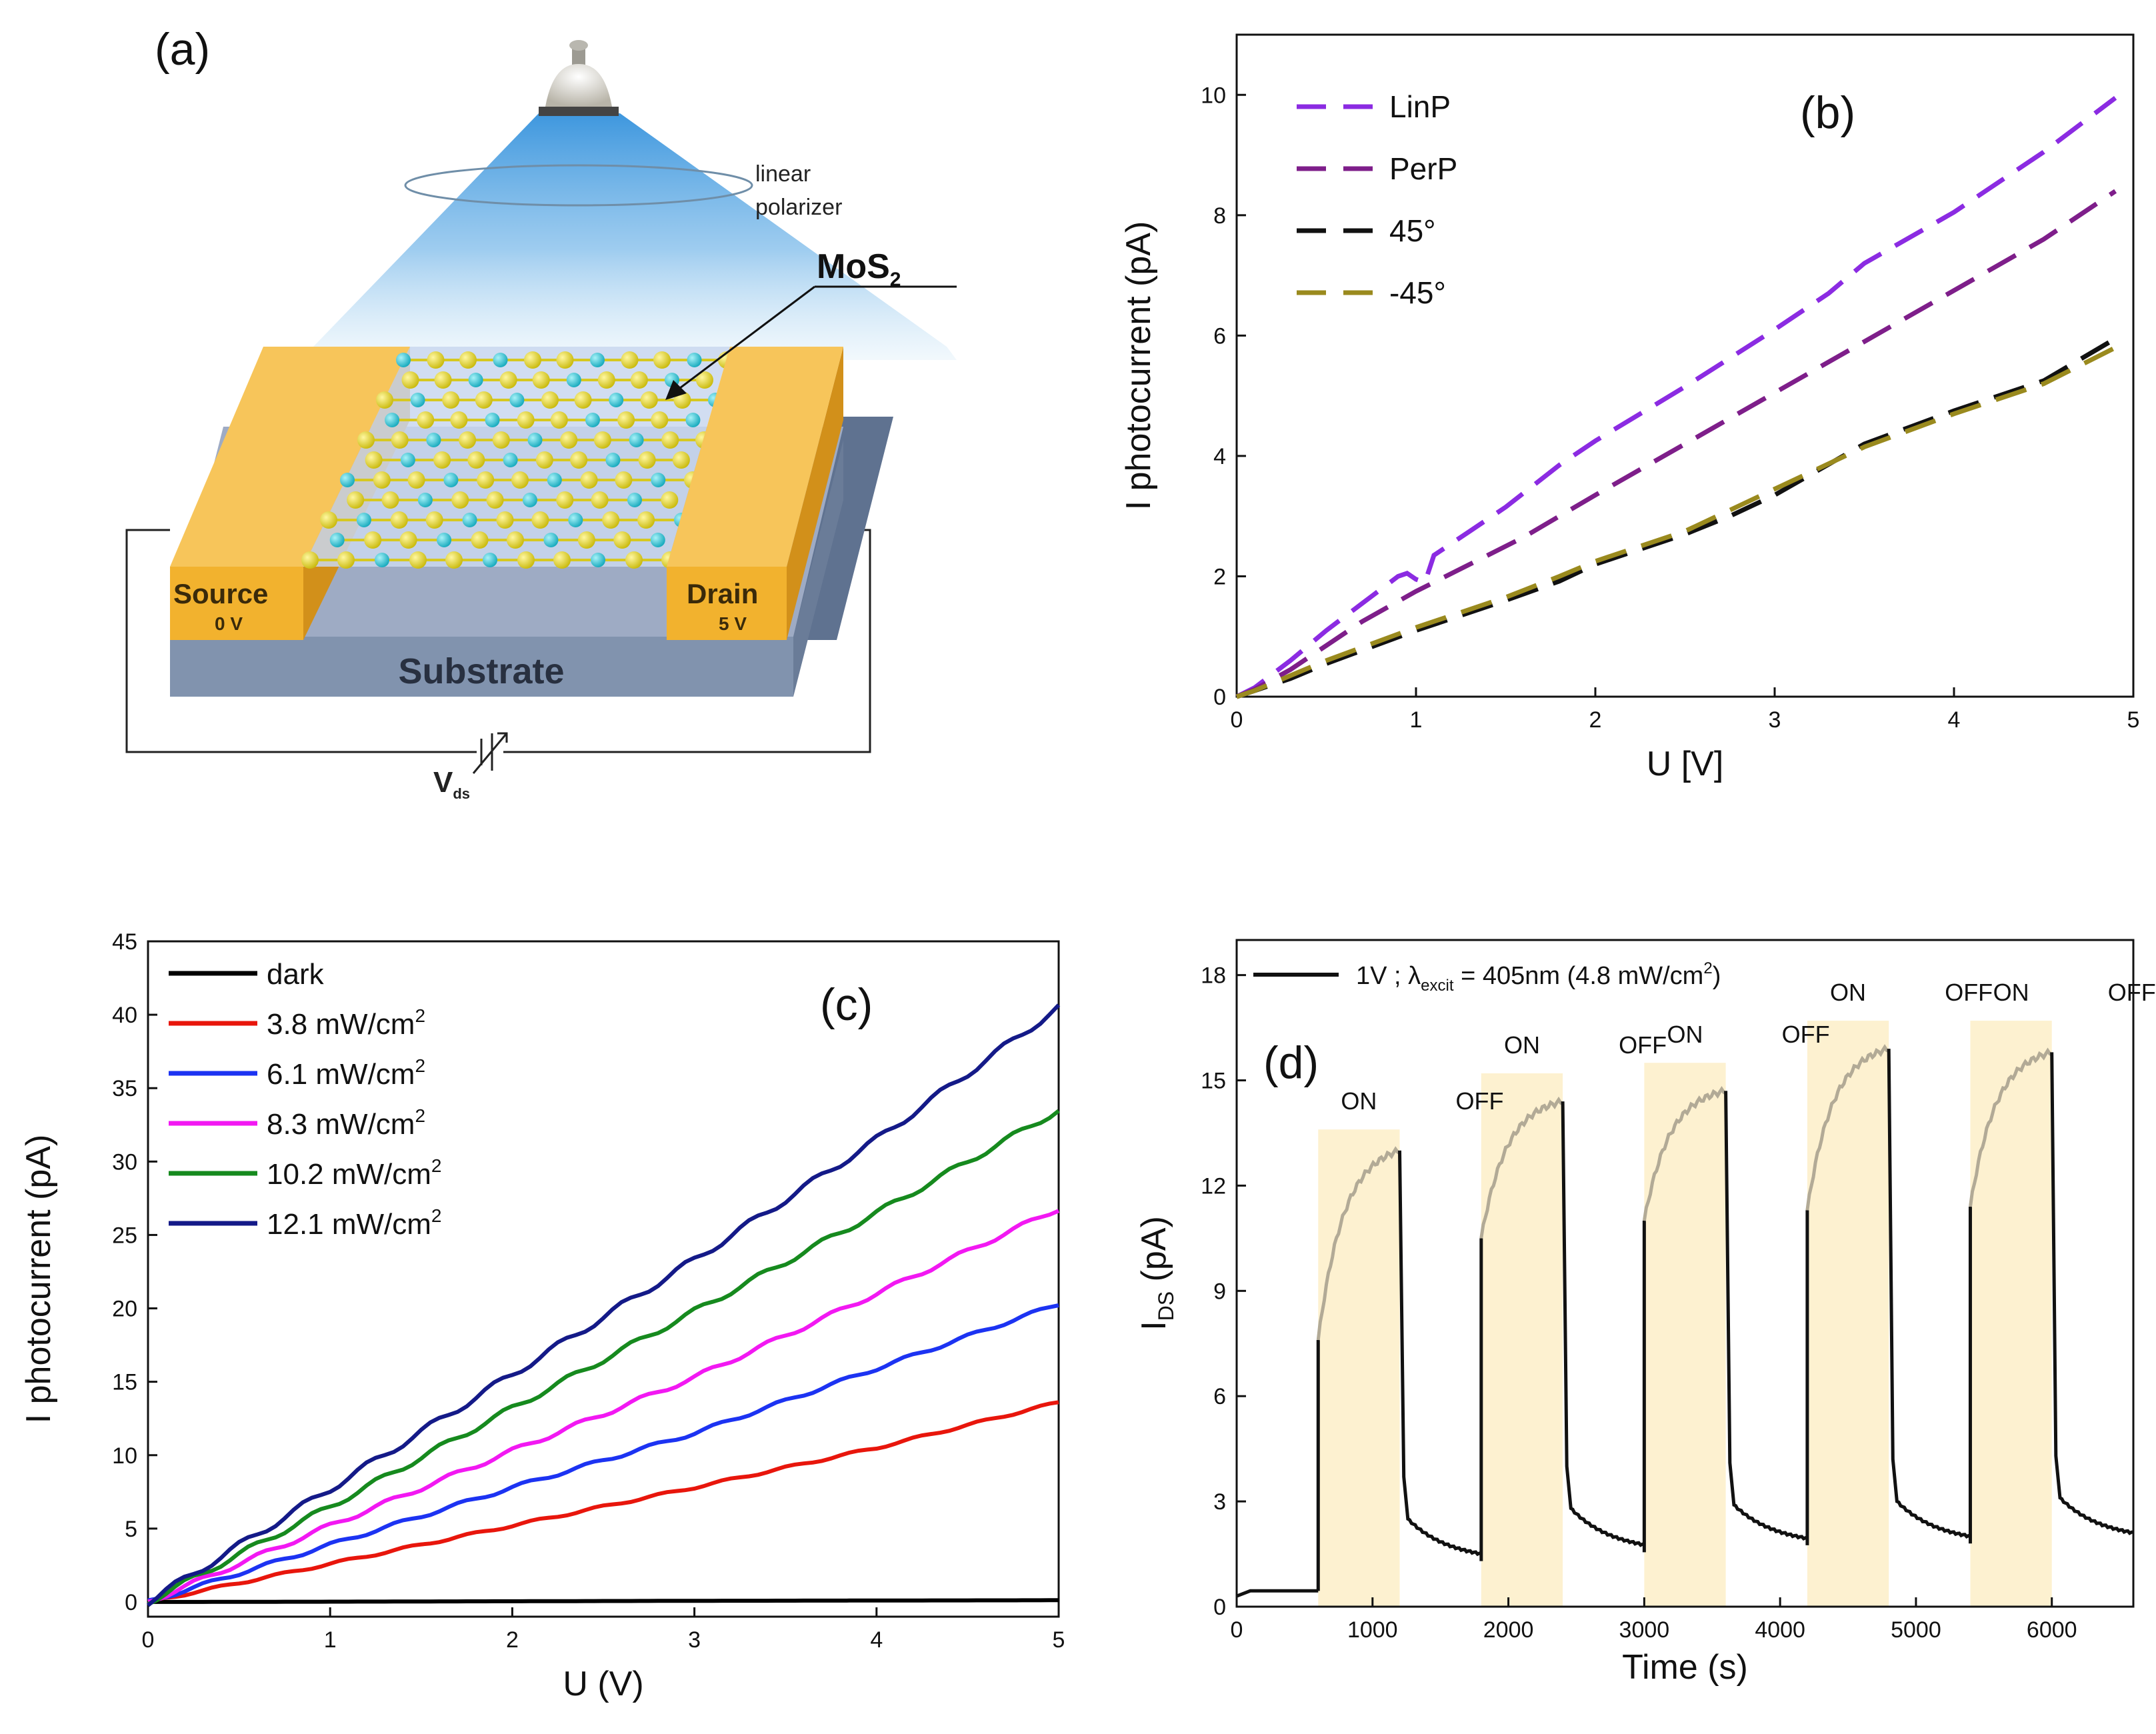 This screenshot has height=1734, width=2156. Describe the element at coordinates (220, 593) in the screenshot. I see `source-label: Source` at that location.